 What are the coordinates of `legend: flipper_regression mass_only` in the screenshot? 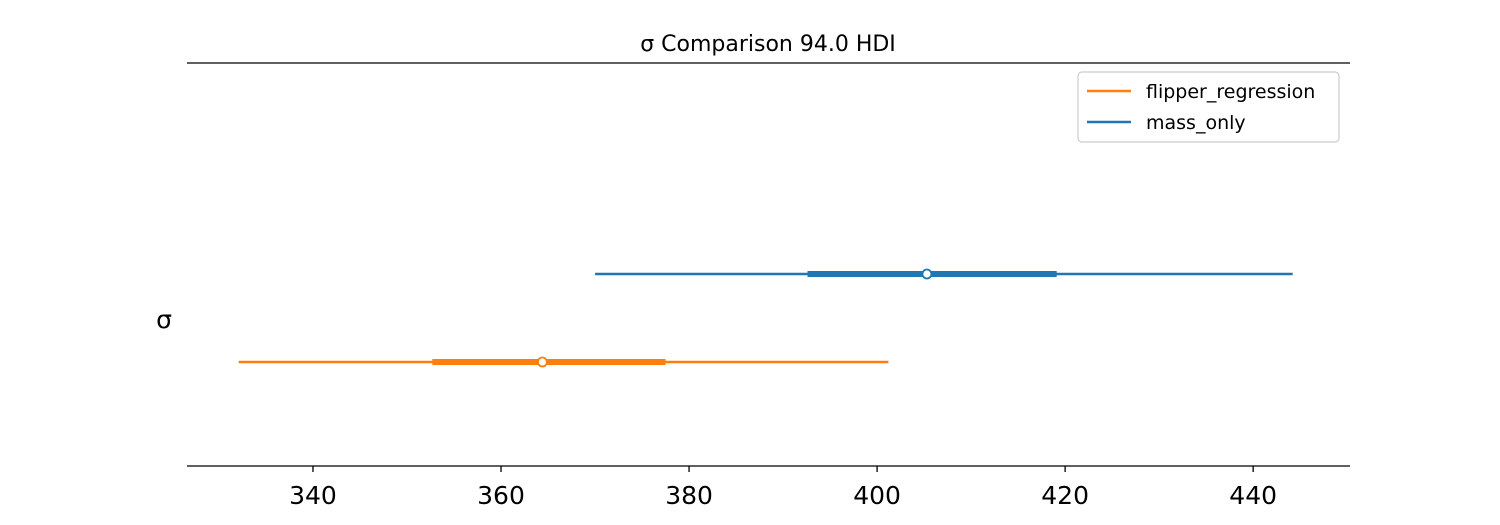 It's located at (1208, 107).